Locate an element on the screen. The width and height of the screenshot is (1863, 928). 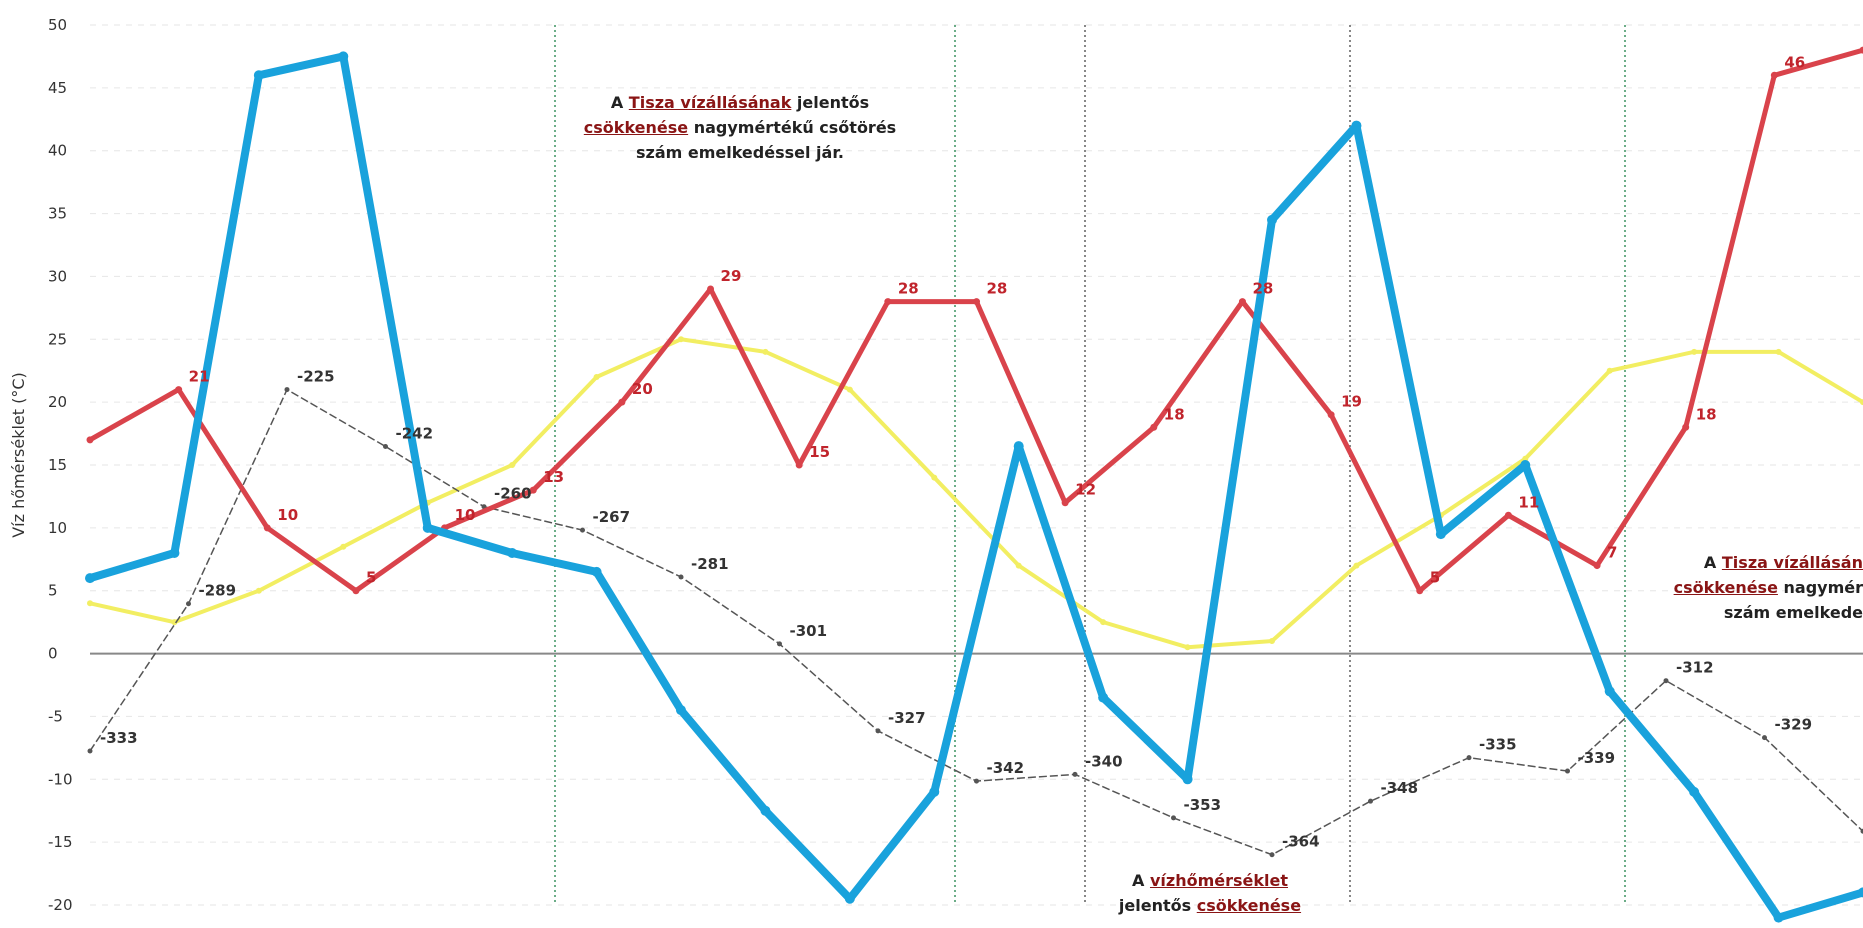
y-tick-label: 25 is located at coordinates (57, 339).